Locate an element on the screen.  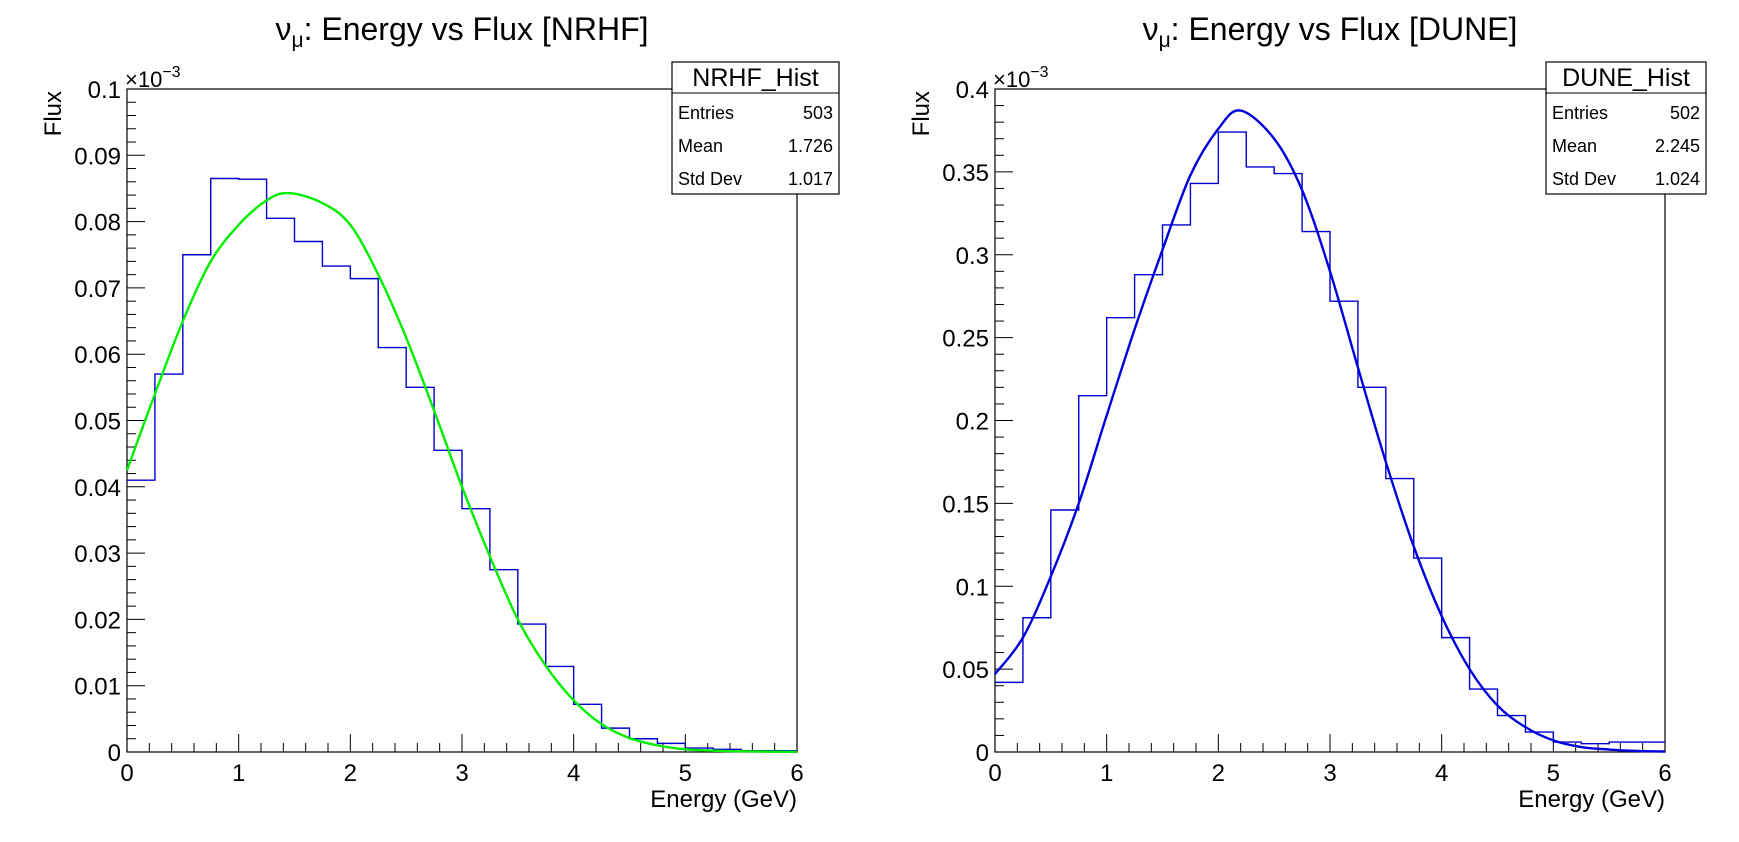
y-tick-label: 0.01 is located at coordinates (97, 687).